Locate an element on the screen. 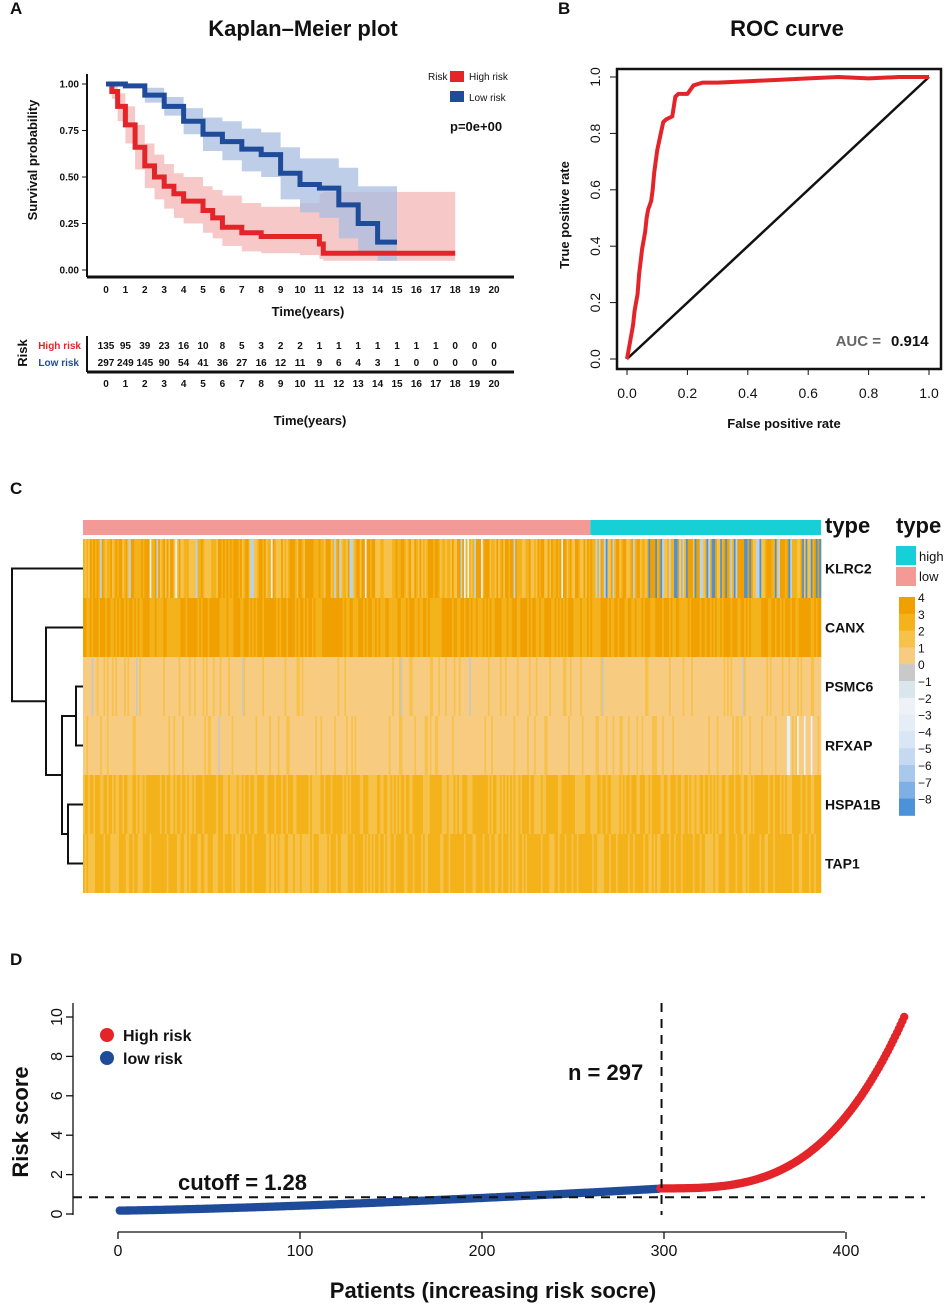 Image resolution: width=947 pixels, height=1310 pixels. roc-y-tick-label: 0.0 is located at coordinates (595, 359).